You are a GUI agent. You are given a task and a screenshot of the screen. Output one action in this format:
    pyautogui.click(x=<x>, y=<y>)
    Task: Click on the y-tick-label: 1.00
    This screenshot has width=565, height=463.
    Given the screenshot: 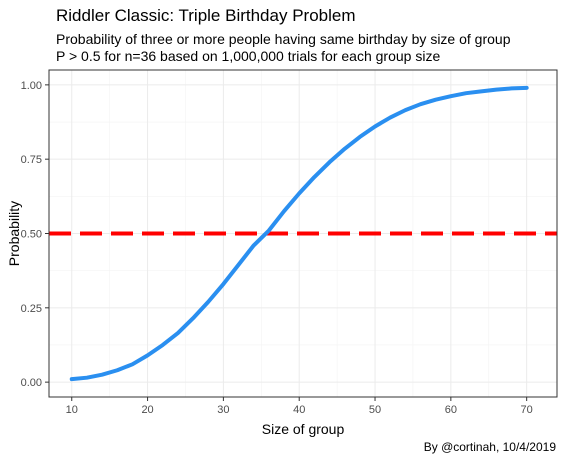 What is the action you would take?
    pyautogui.click(x=31, y=86)
    